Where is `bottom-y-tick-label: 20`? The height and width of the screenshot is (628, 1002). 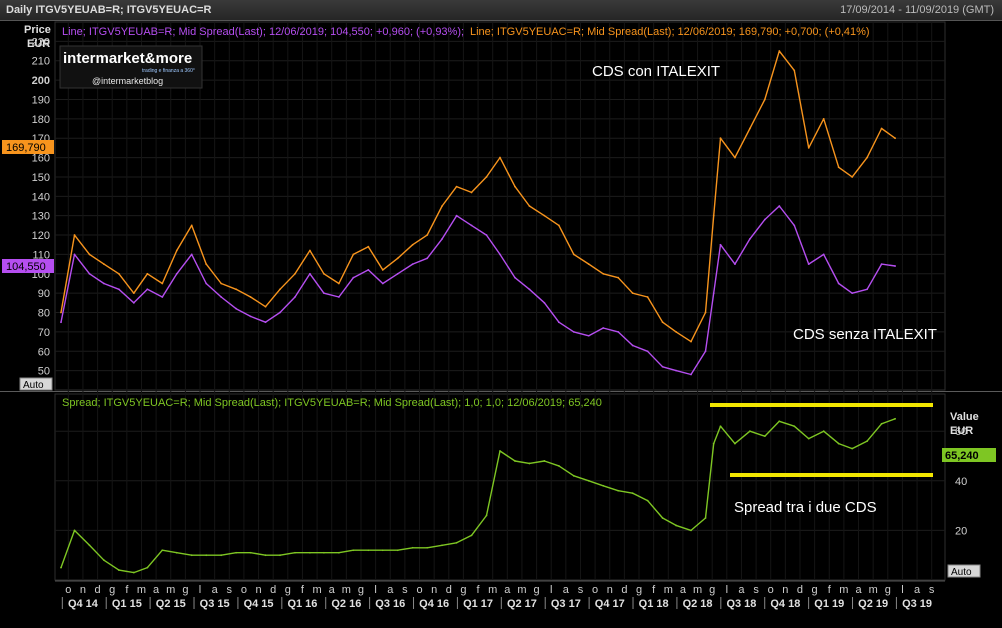
bottom-y-tick-label: 20 is located at coordinates (961, 531).